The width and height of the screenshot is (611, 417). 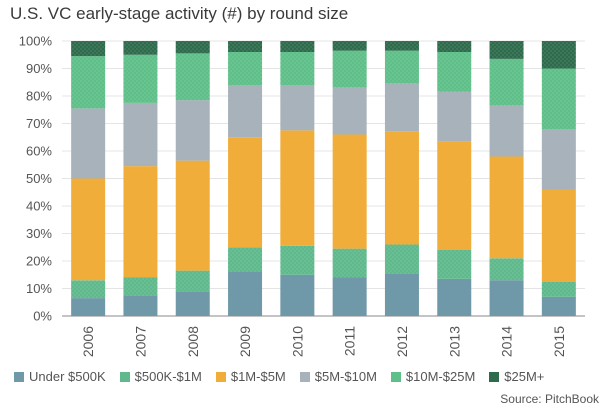 I want to click on x-tick-label: 2011, so click(x=350, y=341).